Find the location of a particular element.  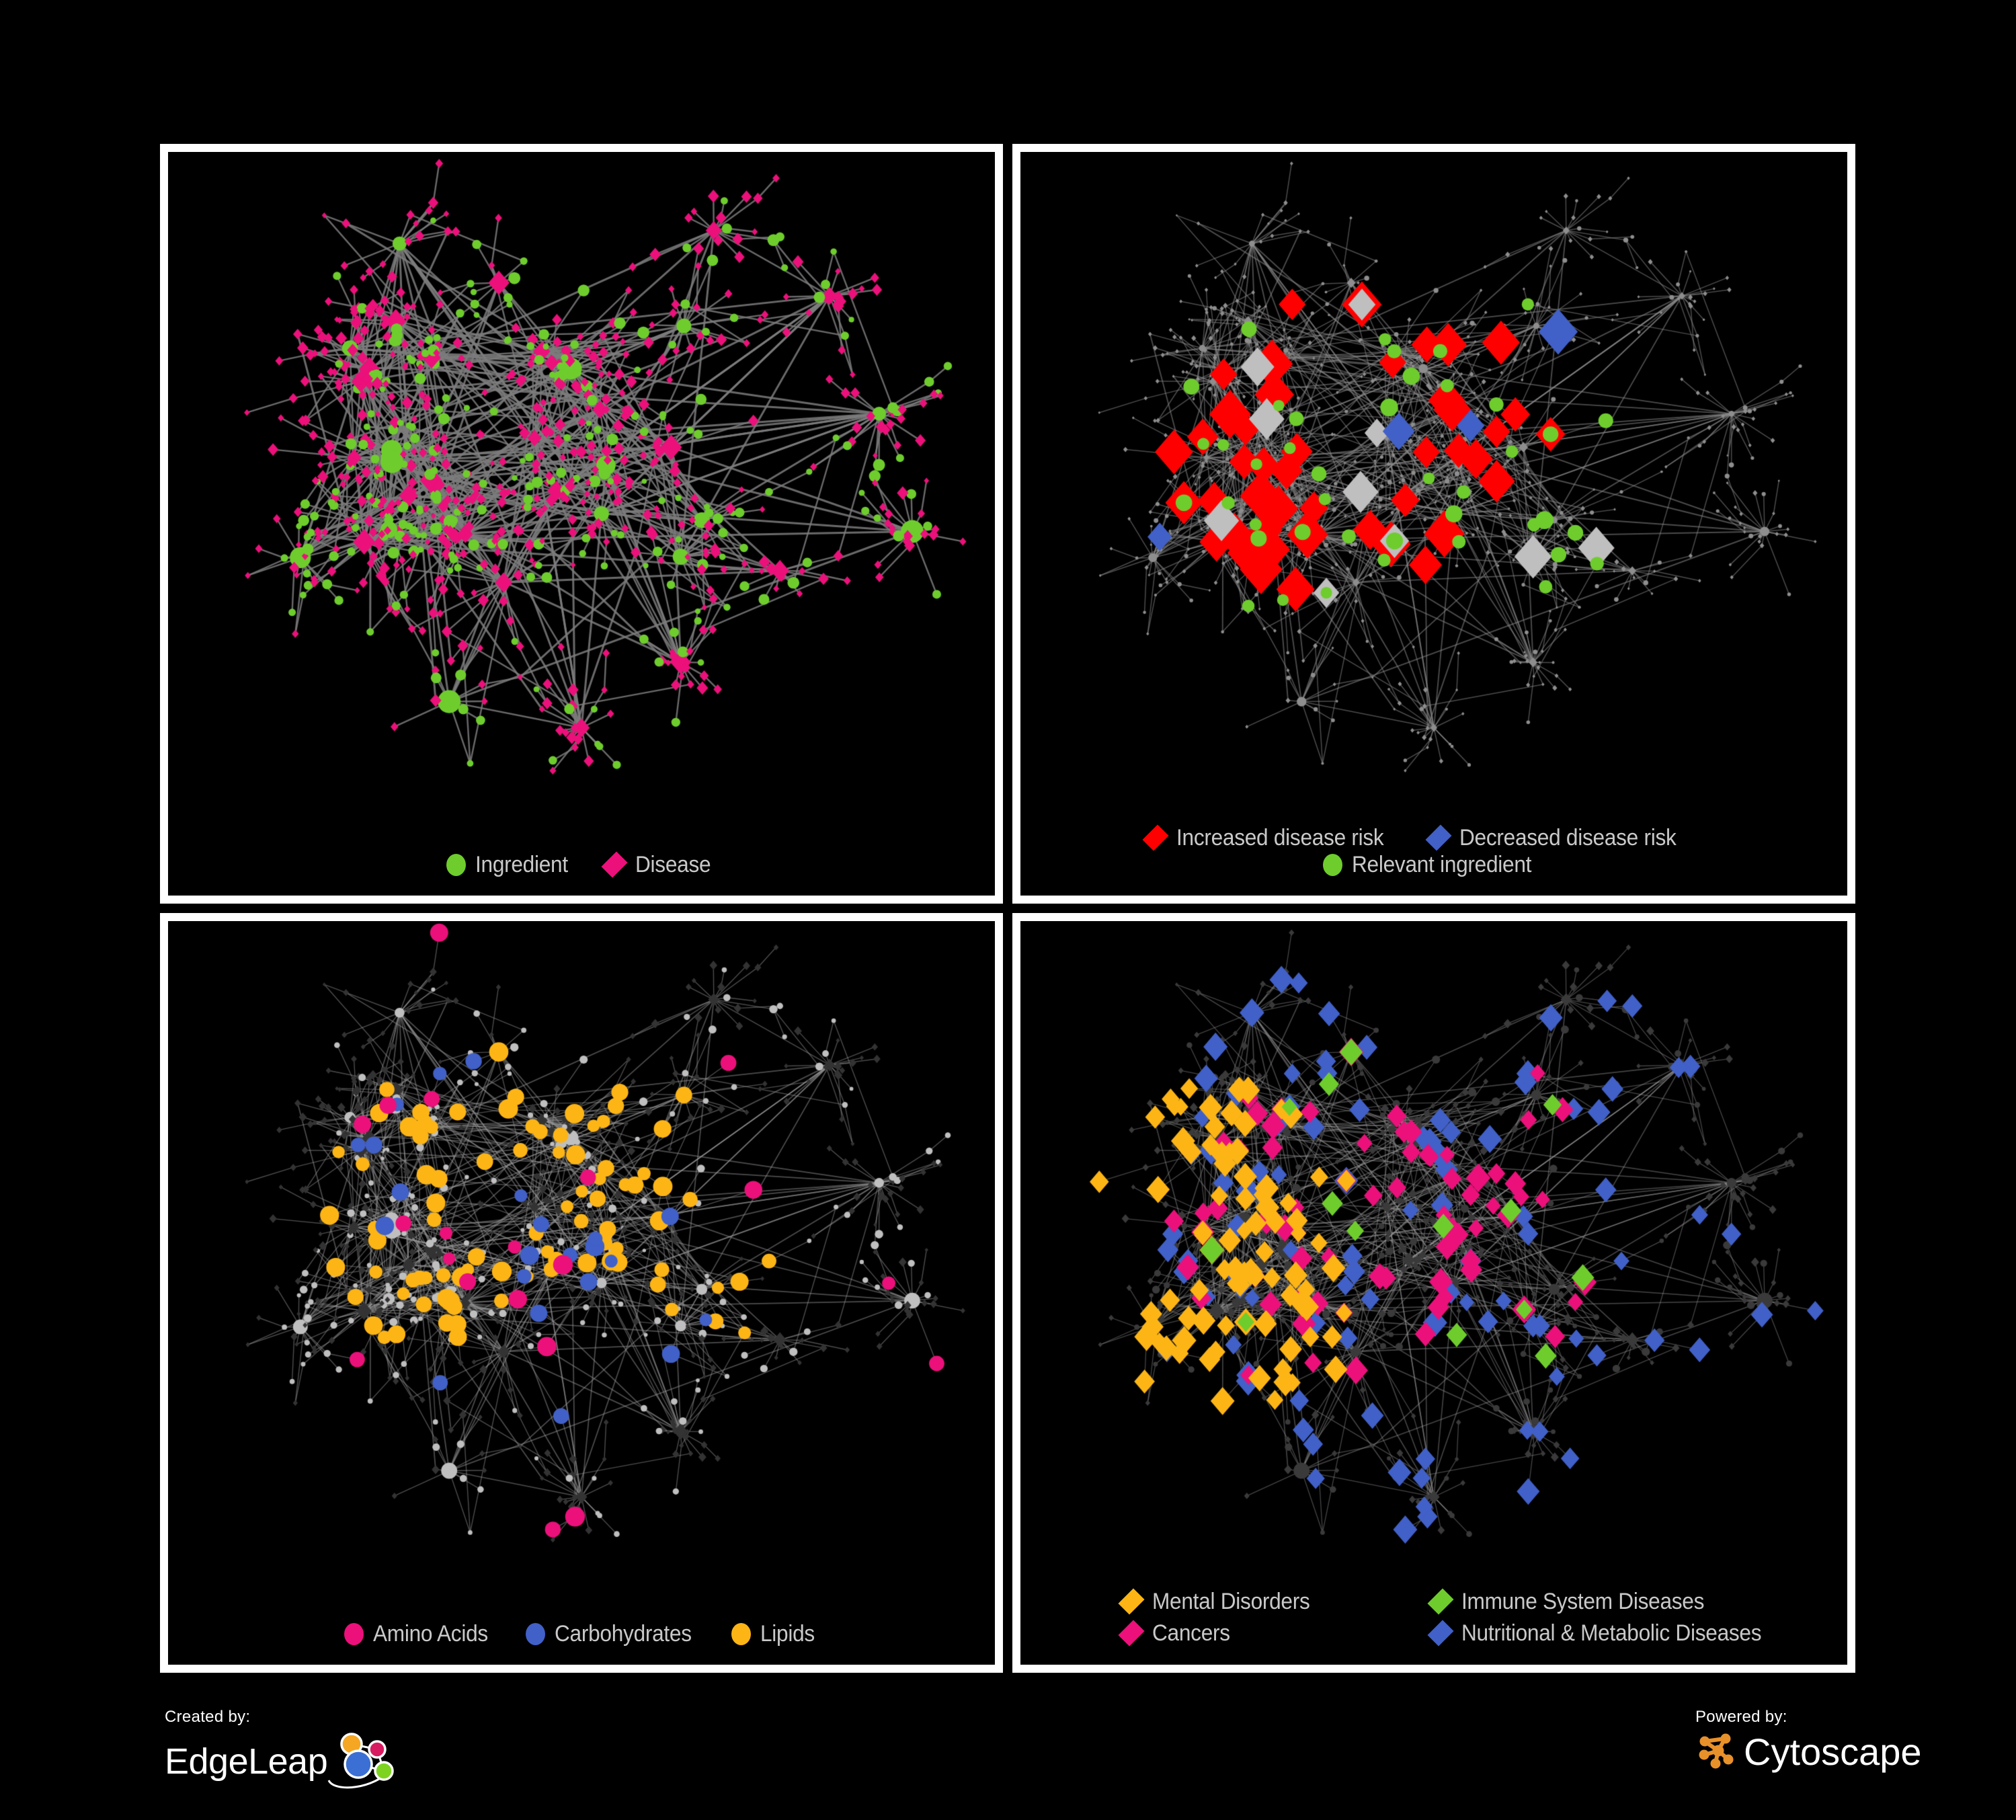

legend-label: Amino Acids is located at coordinates (430, 1634).